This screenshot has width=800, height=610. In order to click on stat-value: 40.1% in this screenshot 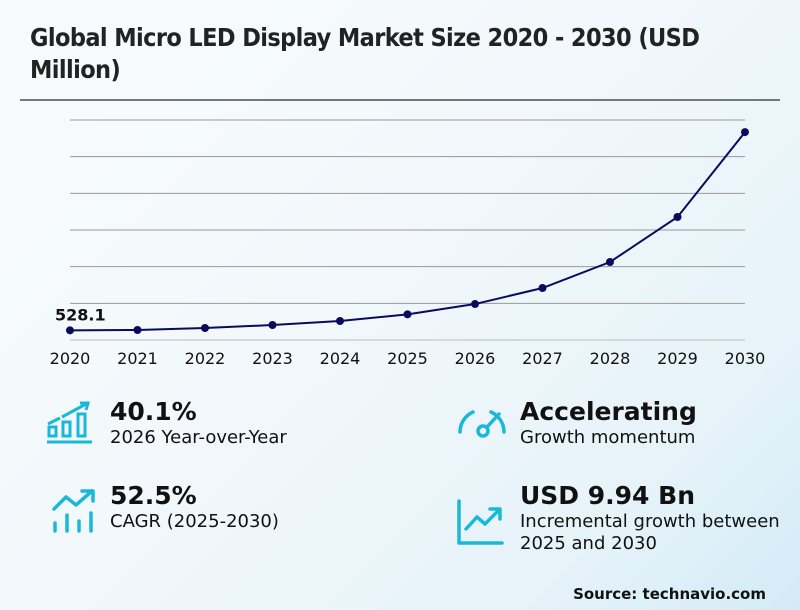, I will do `click(153, 411)`.